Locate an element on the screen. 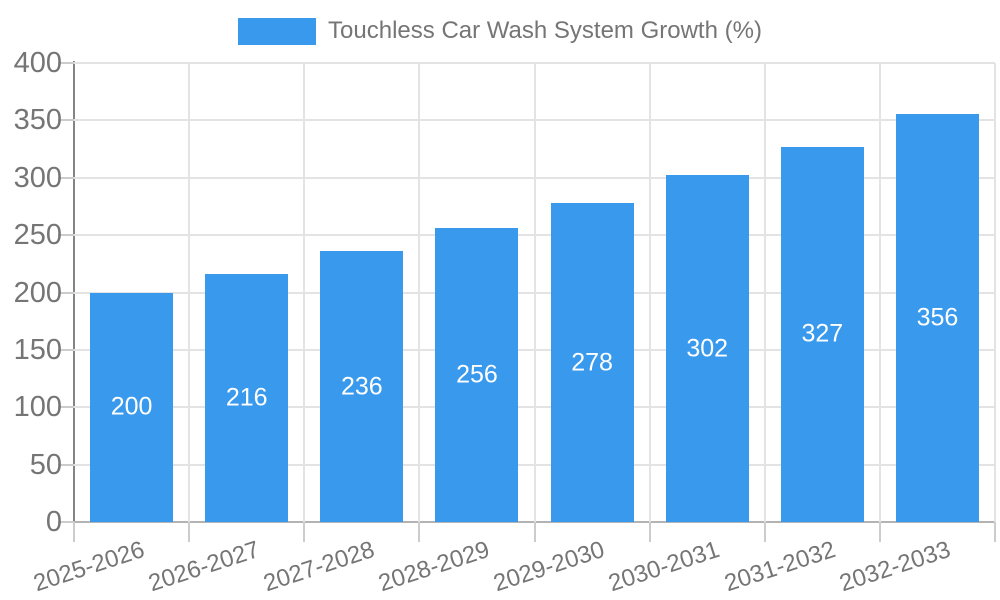 This screenshot has width=1000, height=600. x-axis-label: 2031-2032 is located at coordinates (779, 567).